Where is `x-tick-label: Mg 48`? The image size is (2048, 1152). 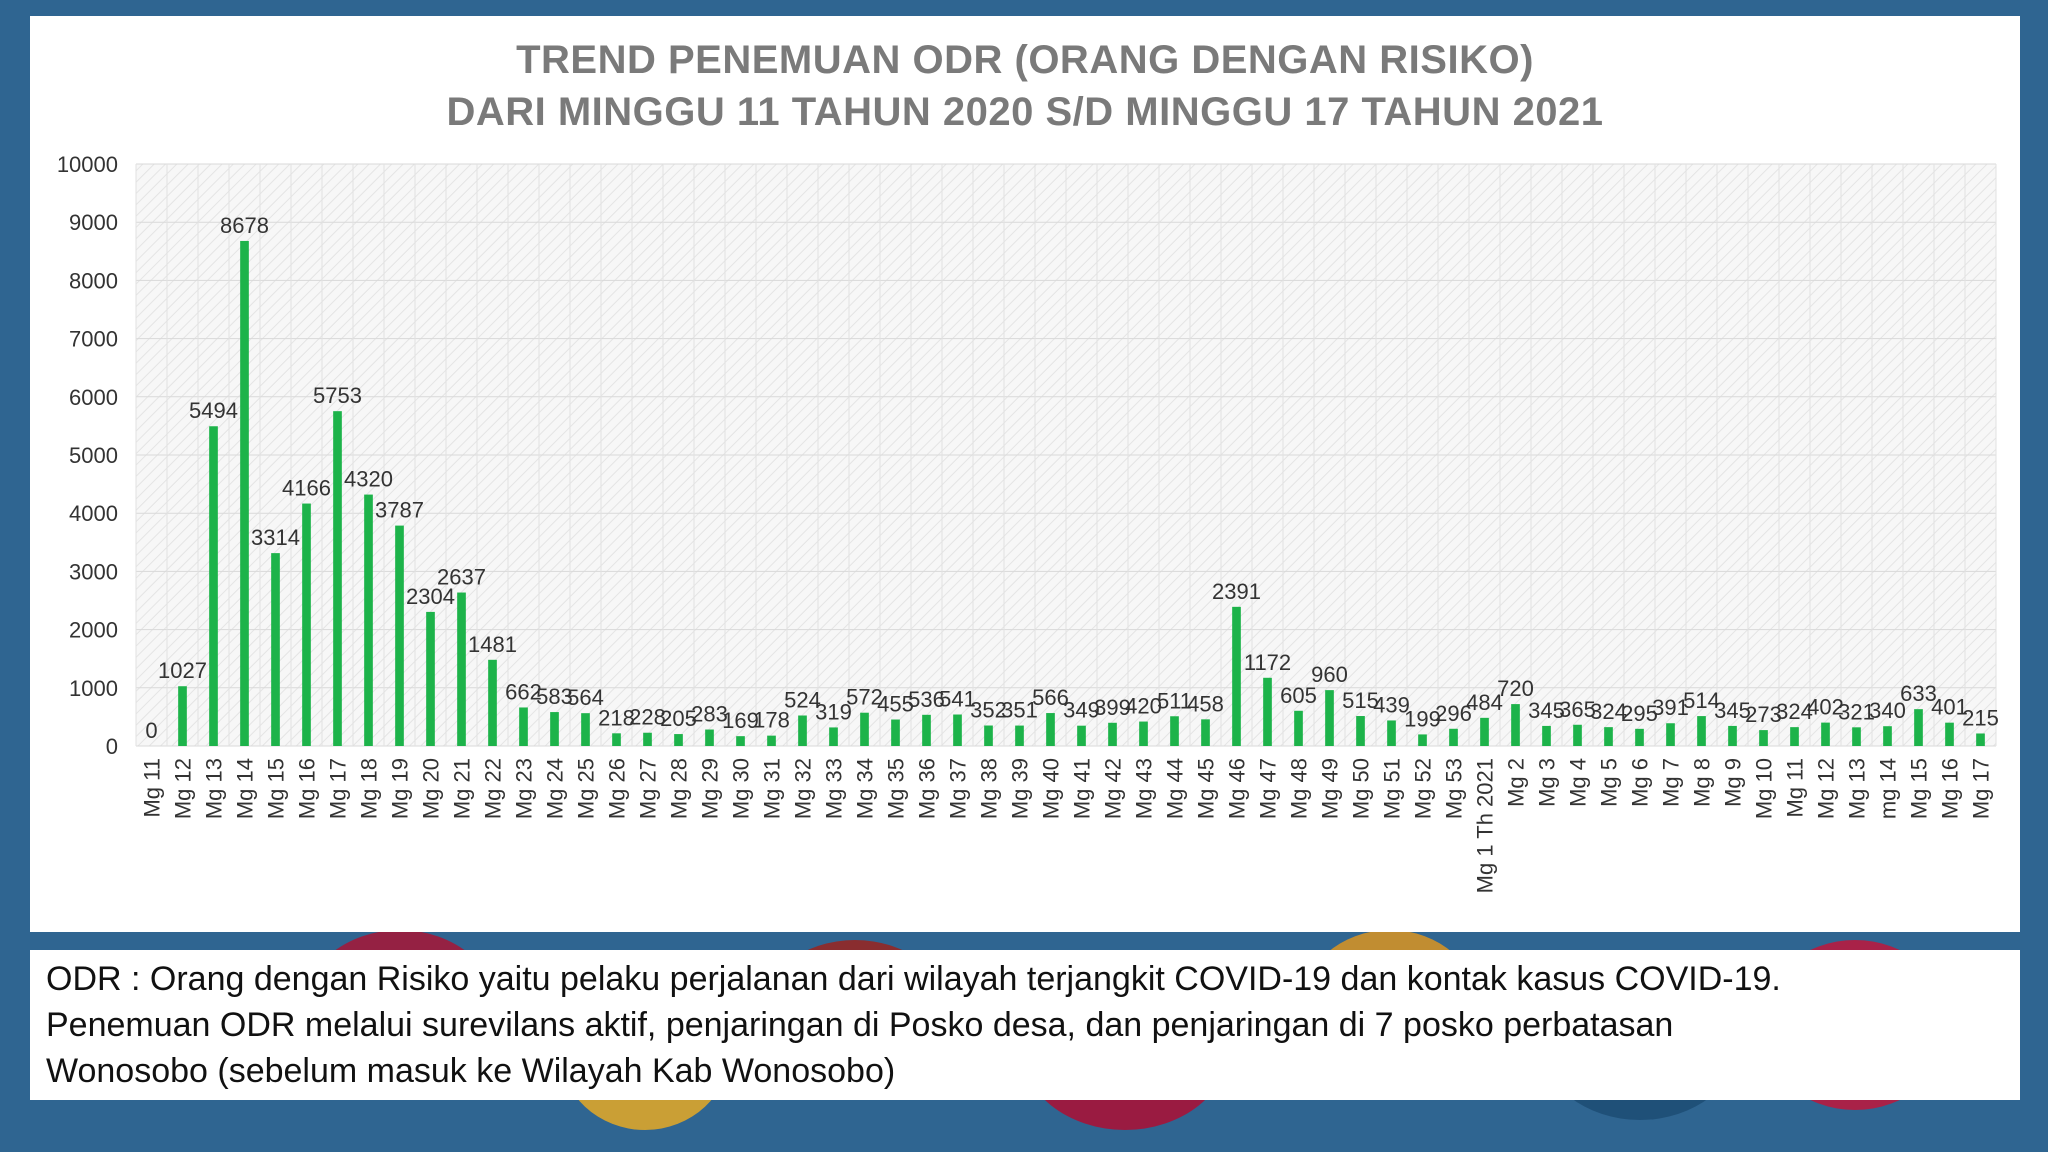 x-tick-label: Mg 48 is located at coordinates (1299, 788).